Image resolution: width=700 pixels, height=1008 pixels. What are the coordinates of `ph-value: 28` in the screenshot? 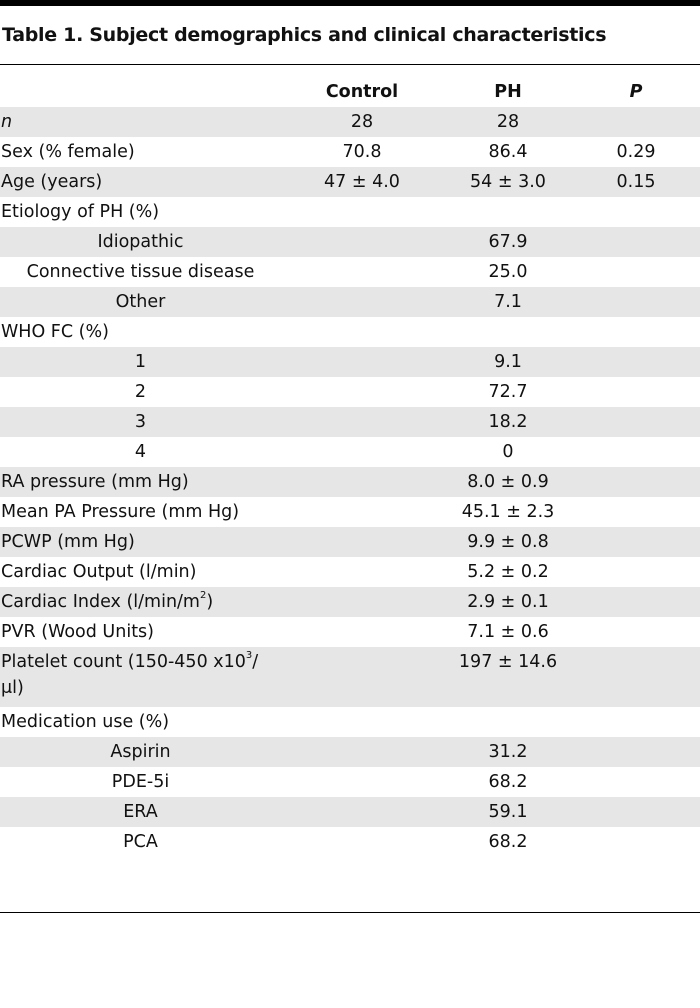 It's located at (508, 122).